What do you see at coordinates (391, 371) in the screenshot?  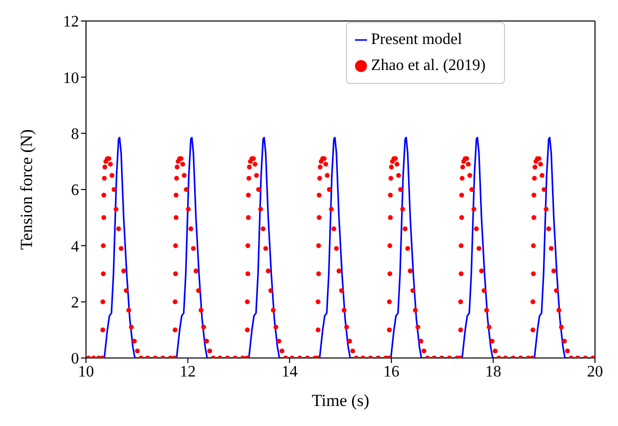 I see `x-tick-label: 16` at bounding box center [391, 371].